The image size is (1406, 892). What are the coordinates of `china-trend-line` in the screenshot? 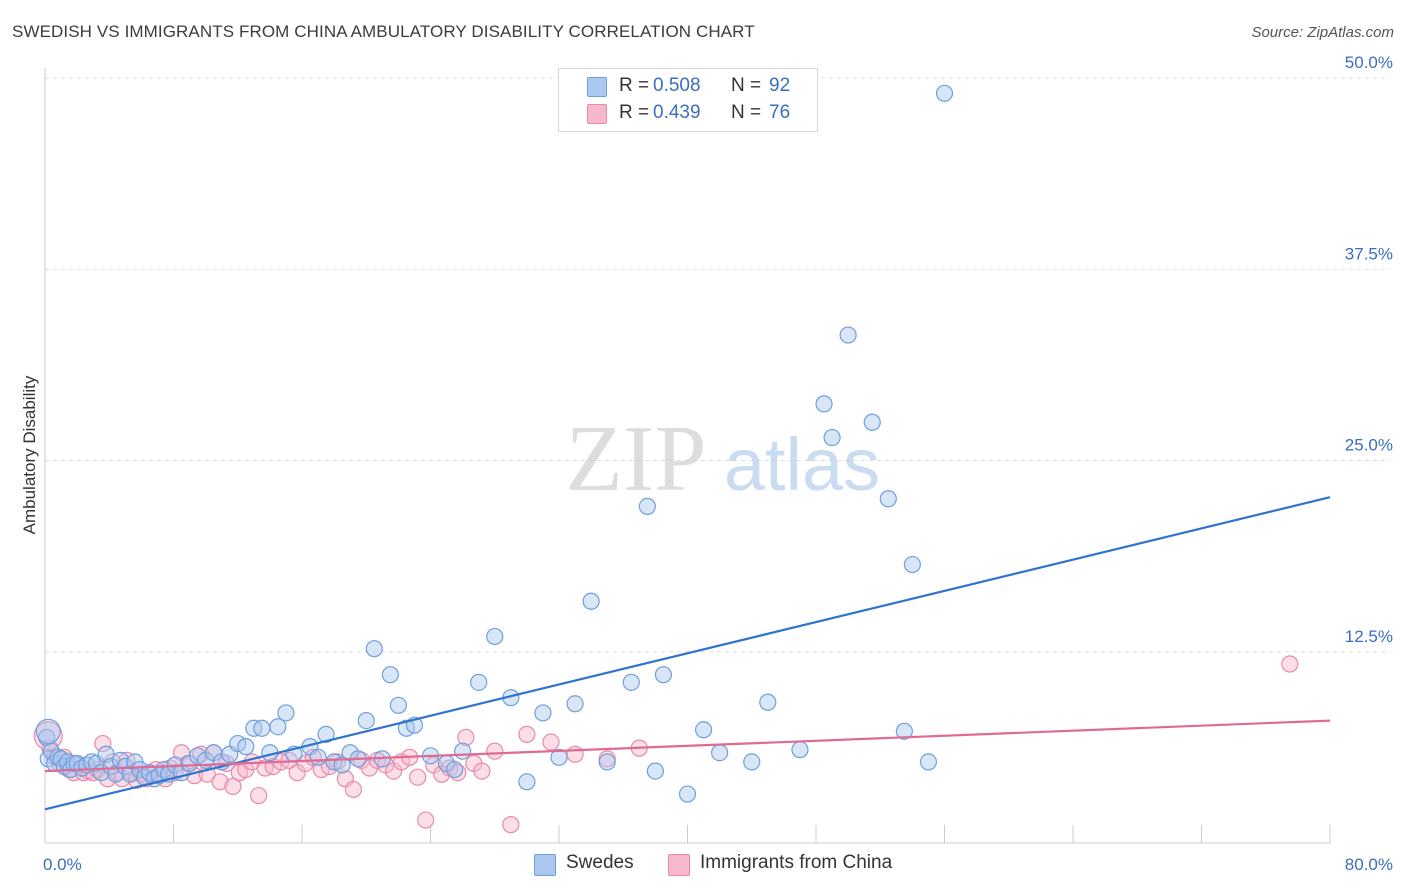 It's located at (687, 746).